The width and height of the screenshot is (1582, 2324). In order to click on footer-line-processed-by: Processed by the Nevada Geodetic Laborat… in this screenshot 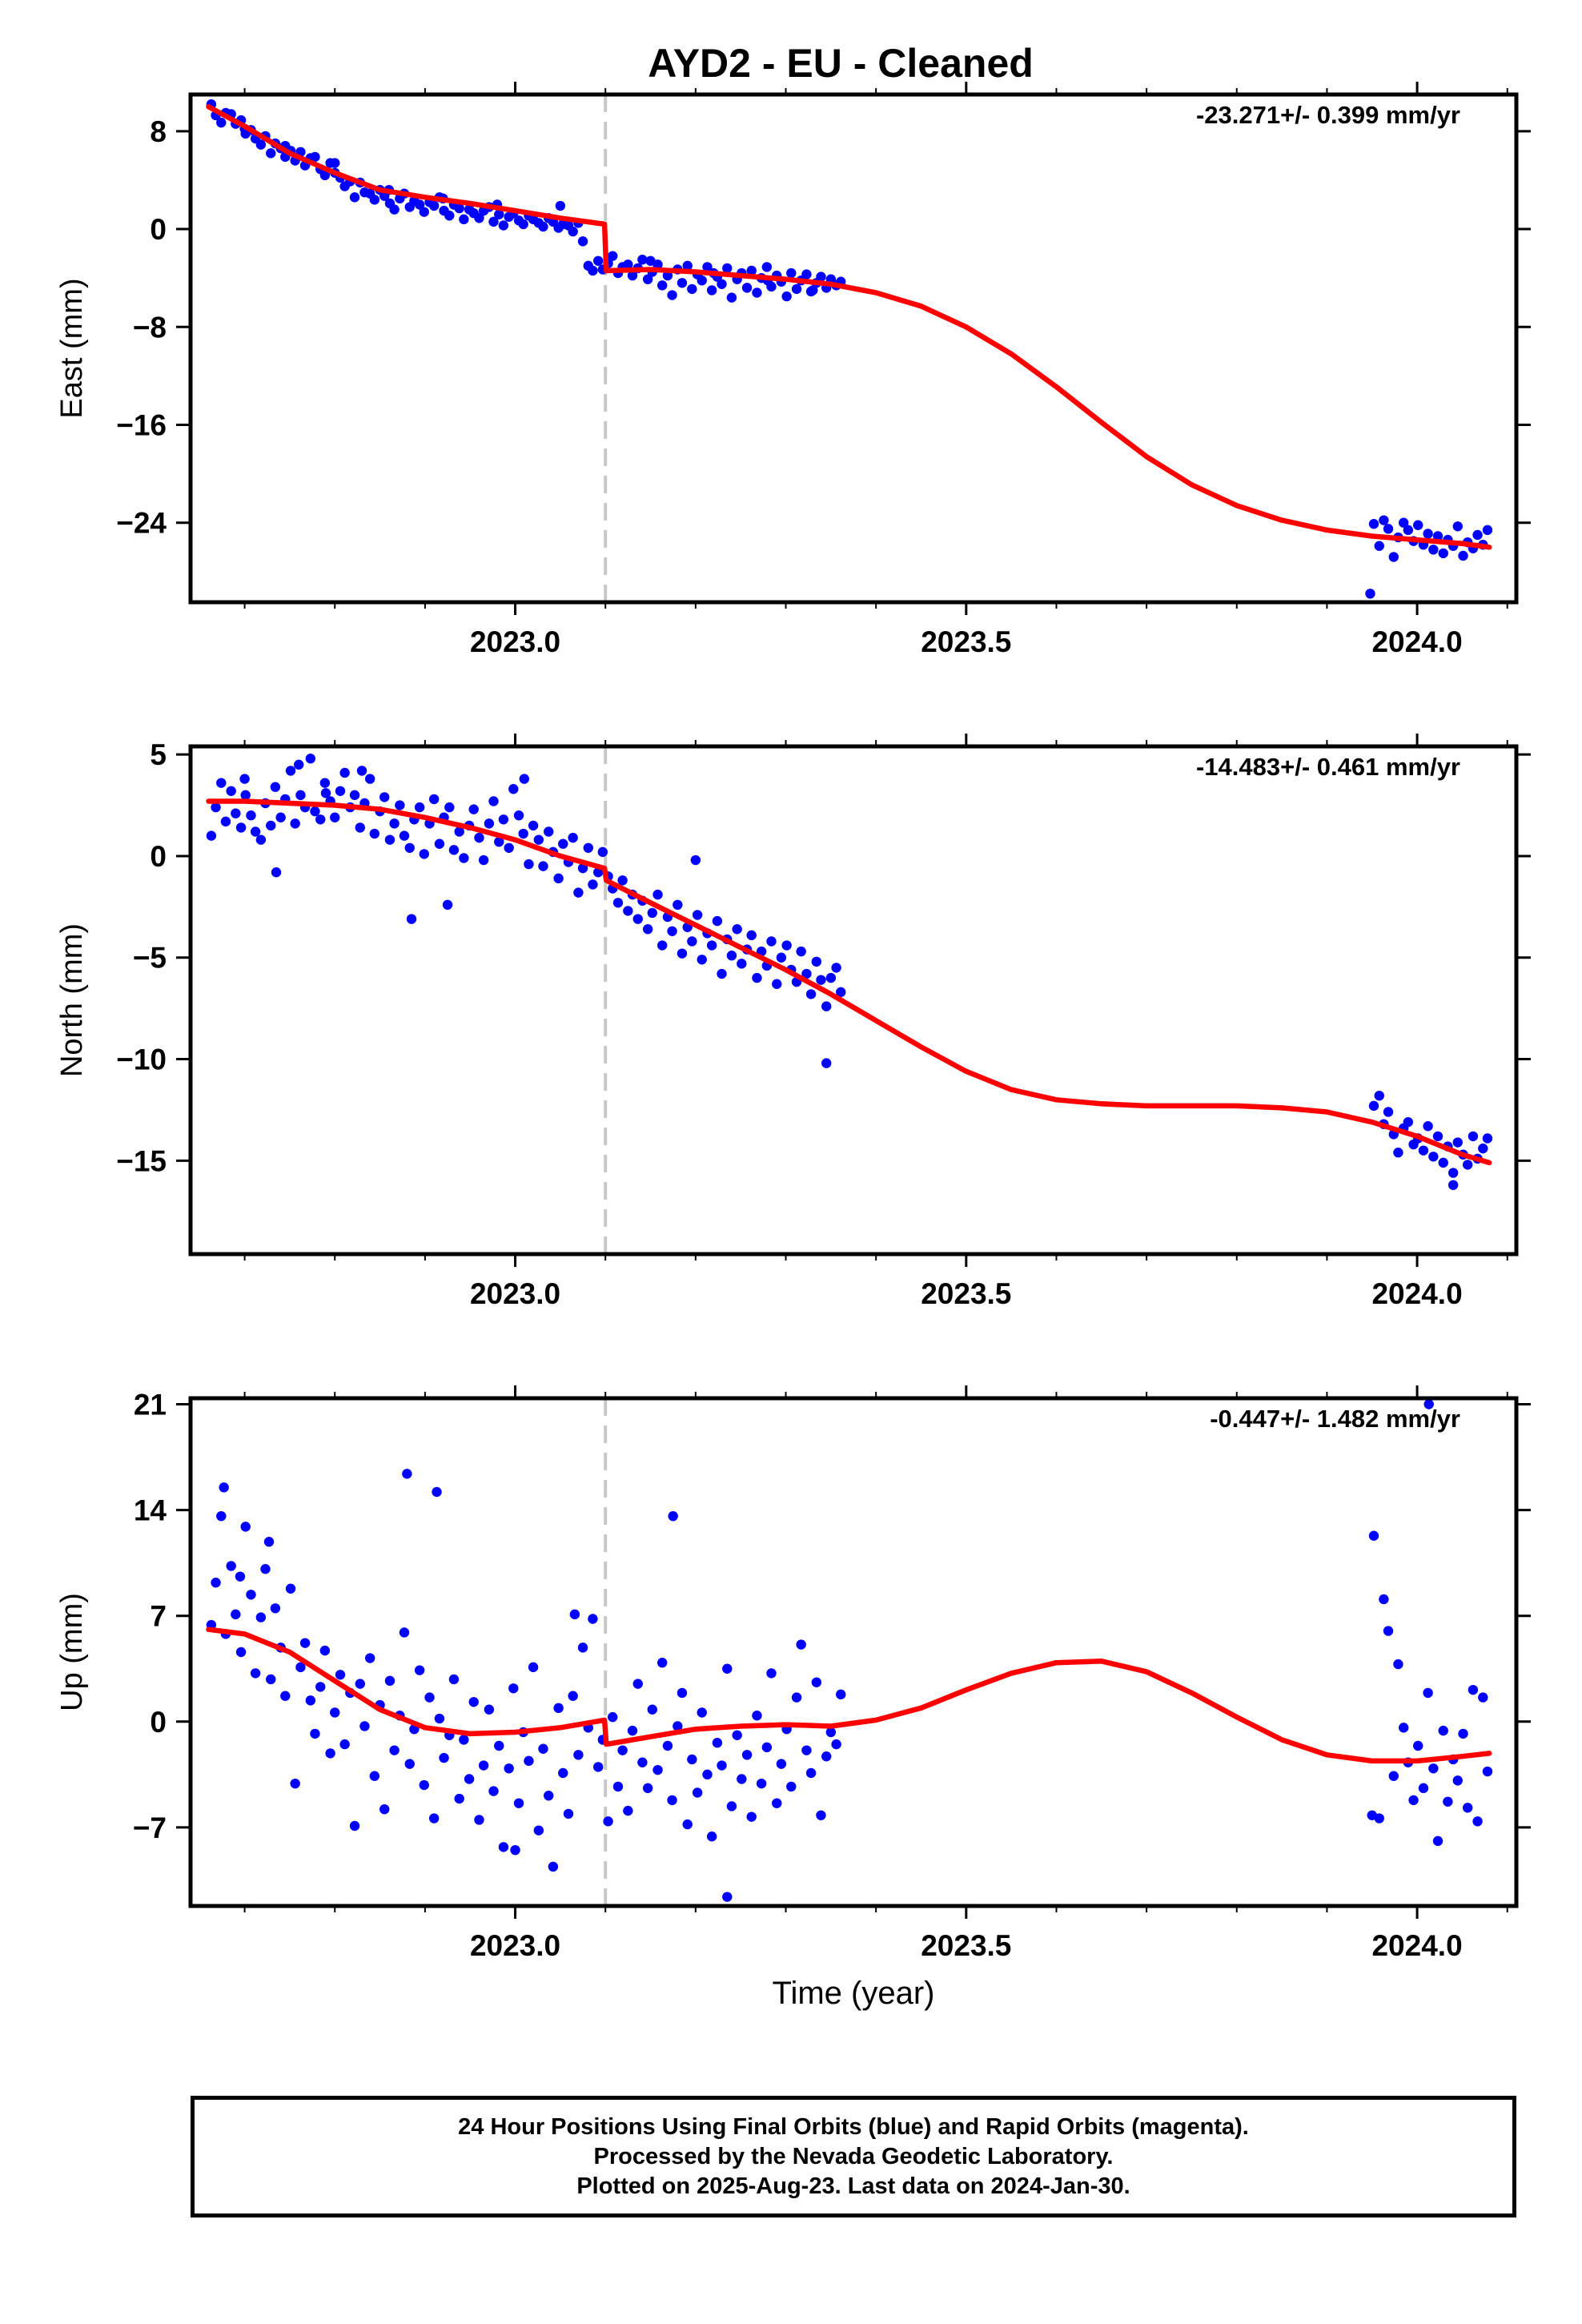, I will do `click(853, 2156)`.